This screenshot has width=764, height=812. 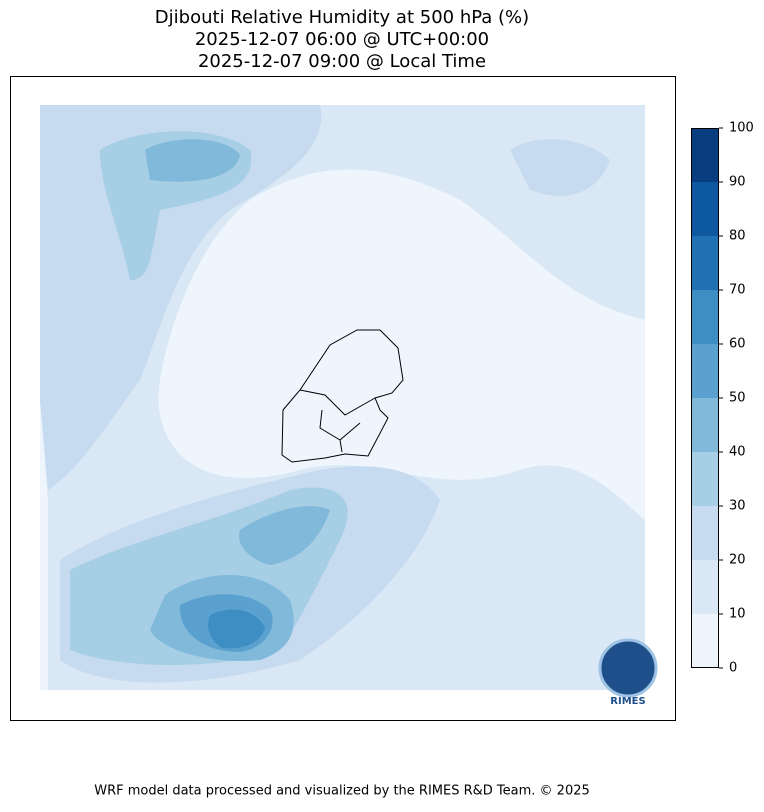 What do you see at coordinates (722, 398) in the screenshot?
I see `colorbar: 0 10 20 30 40 50 60 70 80 90 100` at bounding box center [722, 398].